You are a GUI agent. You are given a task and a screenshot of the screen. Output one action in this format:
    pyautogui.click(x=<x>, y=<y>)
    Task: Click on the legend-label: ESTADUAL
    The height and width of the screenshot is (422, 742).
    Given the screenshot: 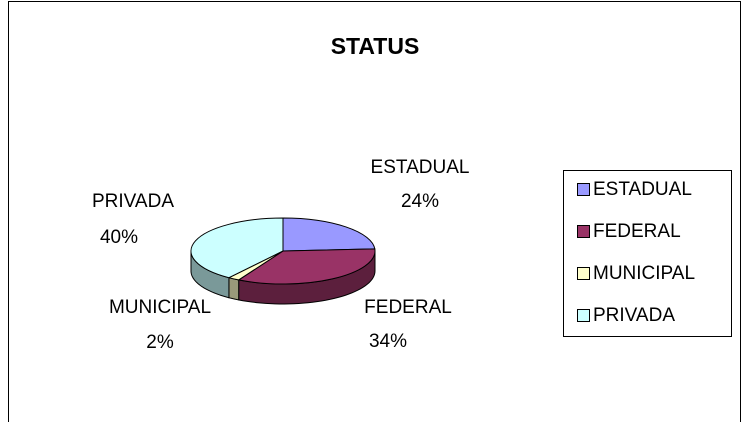 What is the action you would take?
    pyautogui.click(x=642, y=189)
    